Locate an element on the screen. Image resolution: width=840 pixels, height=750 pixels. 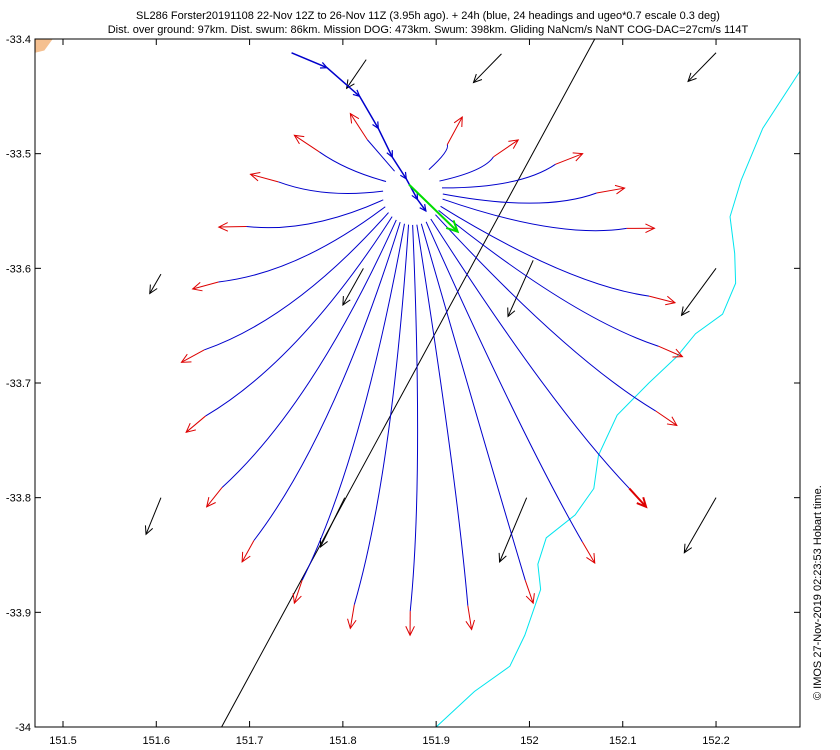
track-layer is located at coordinates (359, 132).